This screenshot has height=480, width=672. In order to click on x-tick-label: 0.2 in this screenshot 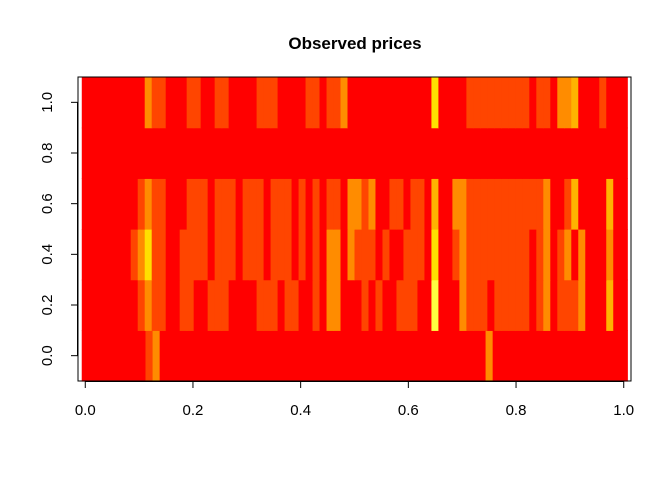, I will do `click(193, 410)`.